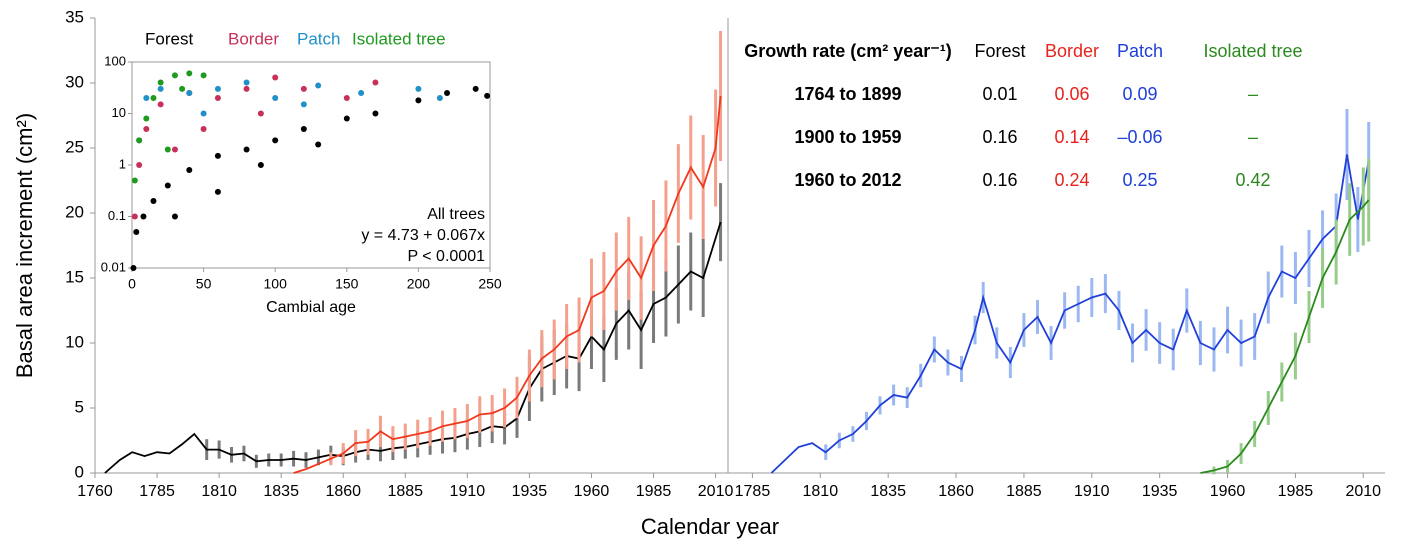 The image size is (1415, 547). Describe the element at coordinates (115, 60) in the screenshot. I see `inset-y-tick-label: 100` at that location.